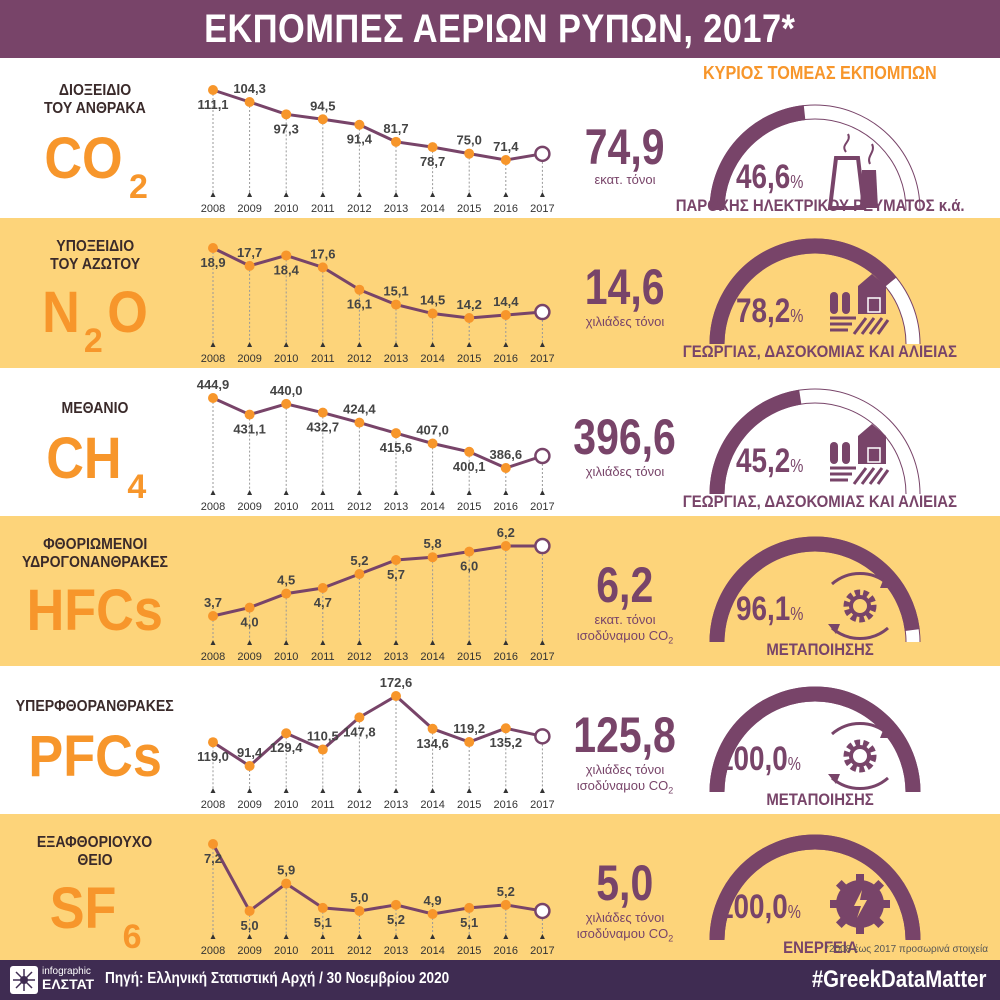 Image resolution: width=1000 pixels, height=1000 pixels. Describe the element at coordinates (95, 756) in the screenshot. I see `formula-main: PFCs` at that location.